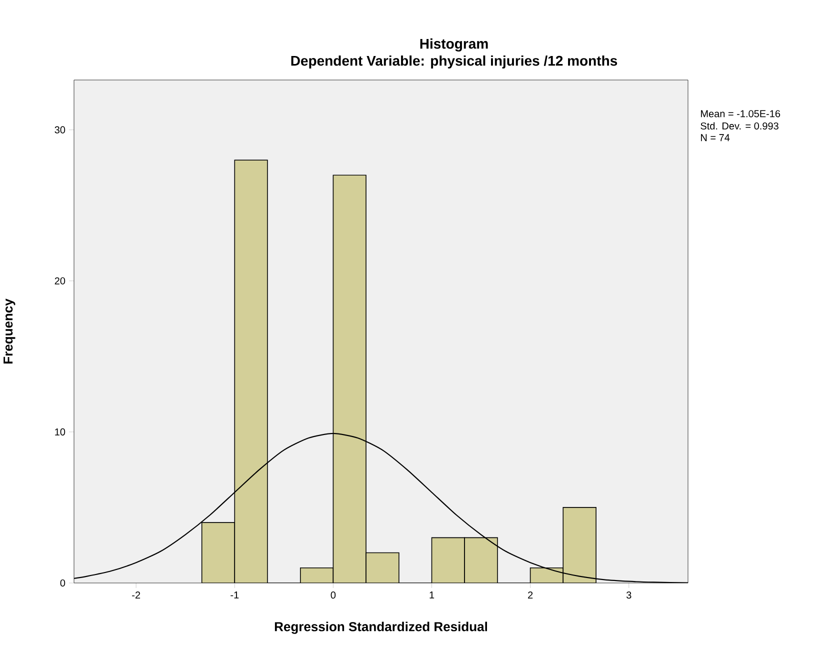 The image size is (830, 645). What do you see at coordinates (234, 595) in the screenshot?
I see `x-tick-label: -1` at bounding box center [234, 595].